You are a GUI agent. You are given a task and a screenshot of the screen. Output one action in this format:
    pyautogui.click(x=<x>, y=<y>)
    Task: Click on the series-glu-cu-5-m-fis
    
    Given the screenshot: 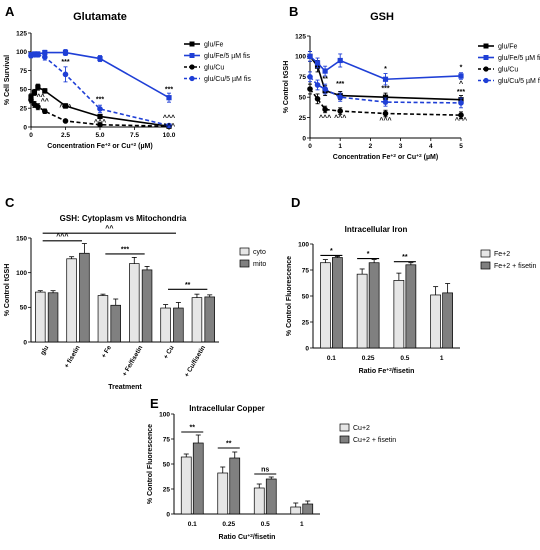 What is the action you would take?
    pyautogui.click(x=385, y=90)
    